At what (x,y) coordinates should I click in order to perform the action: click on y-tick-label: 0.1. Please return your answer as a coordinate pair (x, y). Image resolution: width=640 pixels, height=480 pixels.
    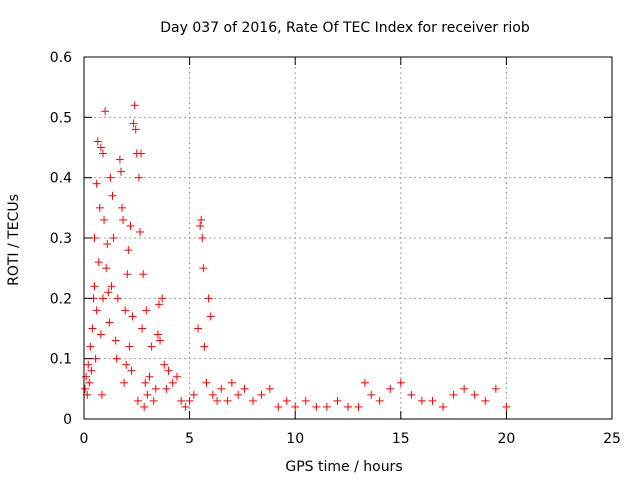
    Looking at the image, I should click on (61, 360).